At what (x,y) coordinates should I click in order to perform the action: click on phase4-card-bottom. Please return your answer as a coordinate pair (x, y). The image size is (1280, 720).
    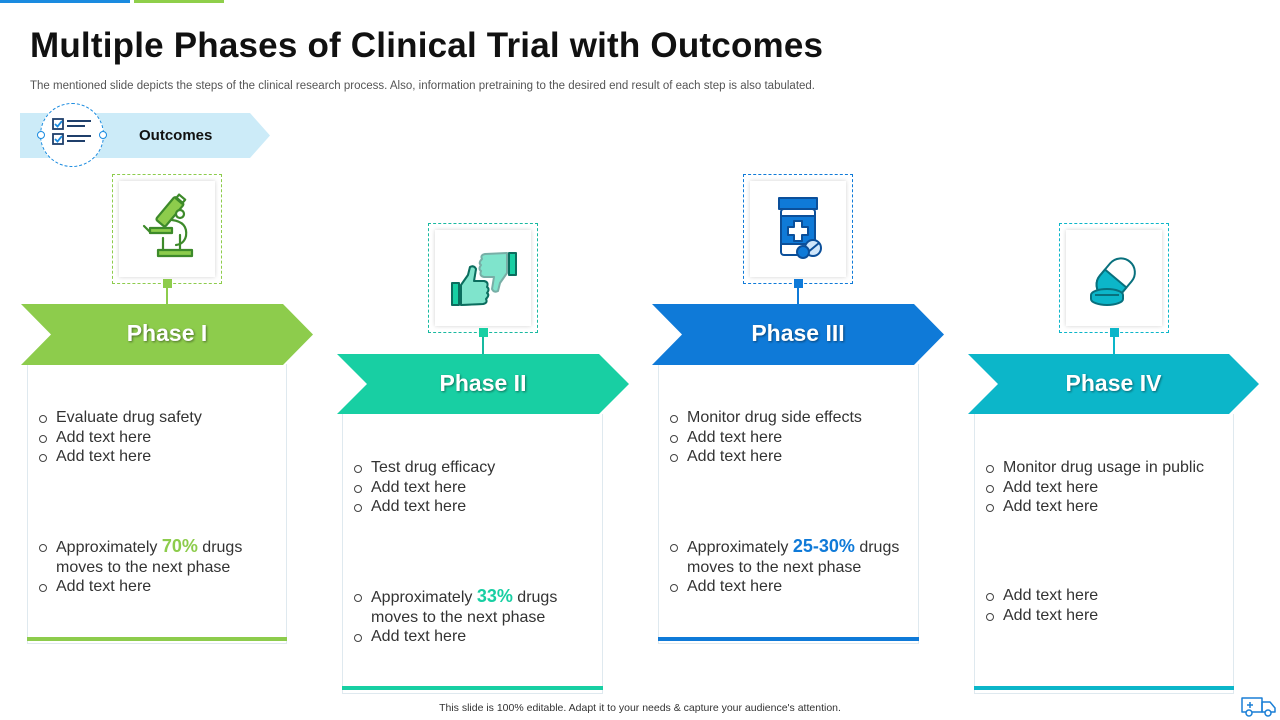
    Looking at the image, I should click on (1104, 688).